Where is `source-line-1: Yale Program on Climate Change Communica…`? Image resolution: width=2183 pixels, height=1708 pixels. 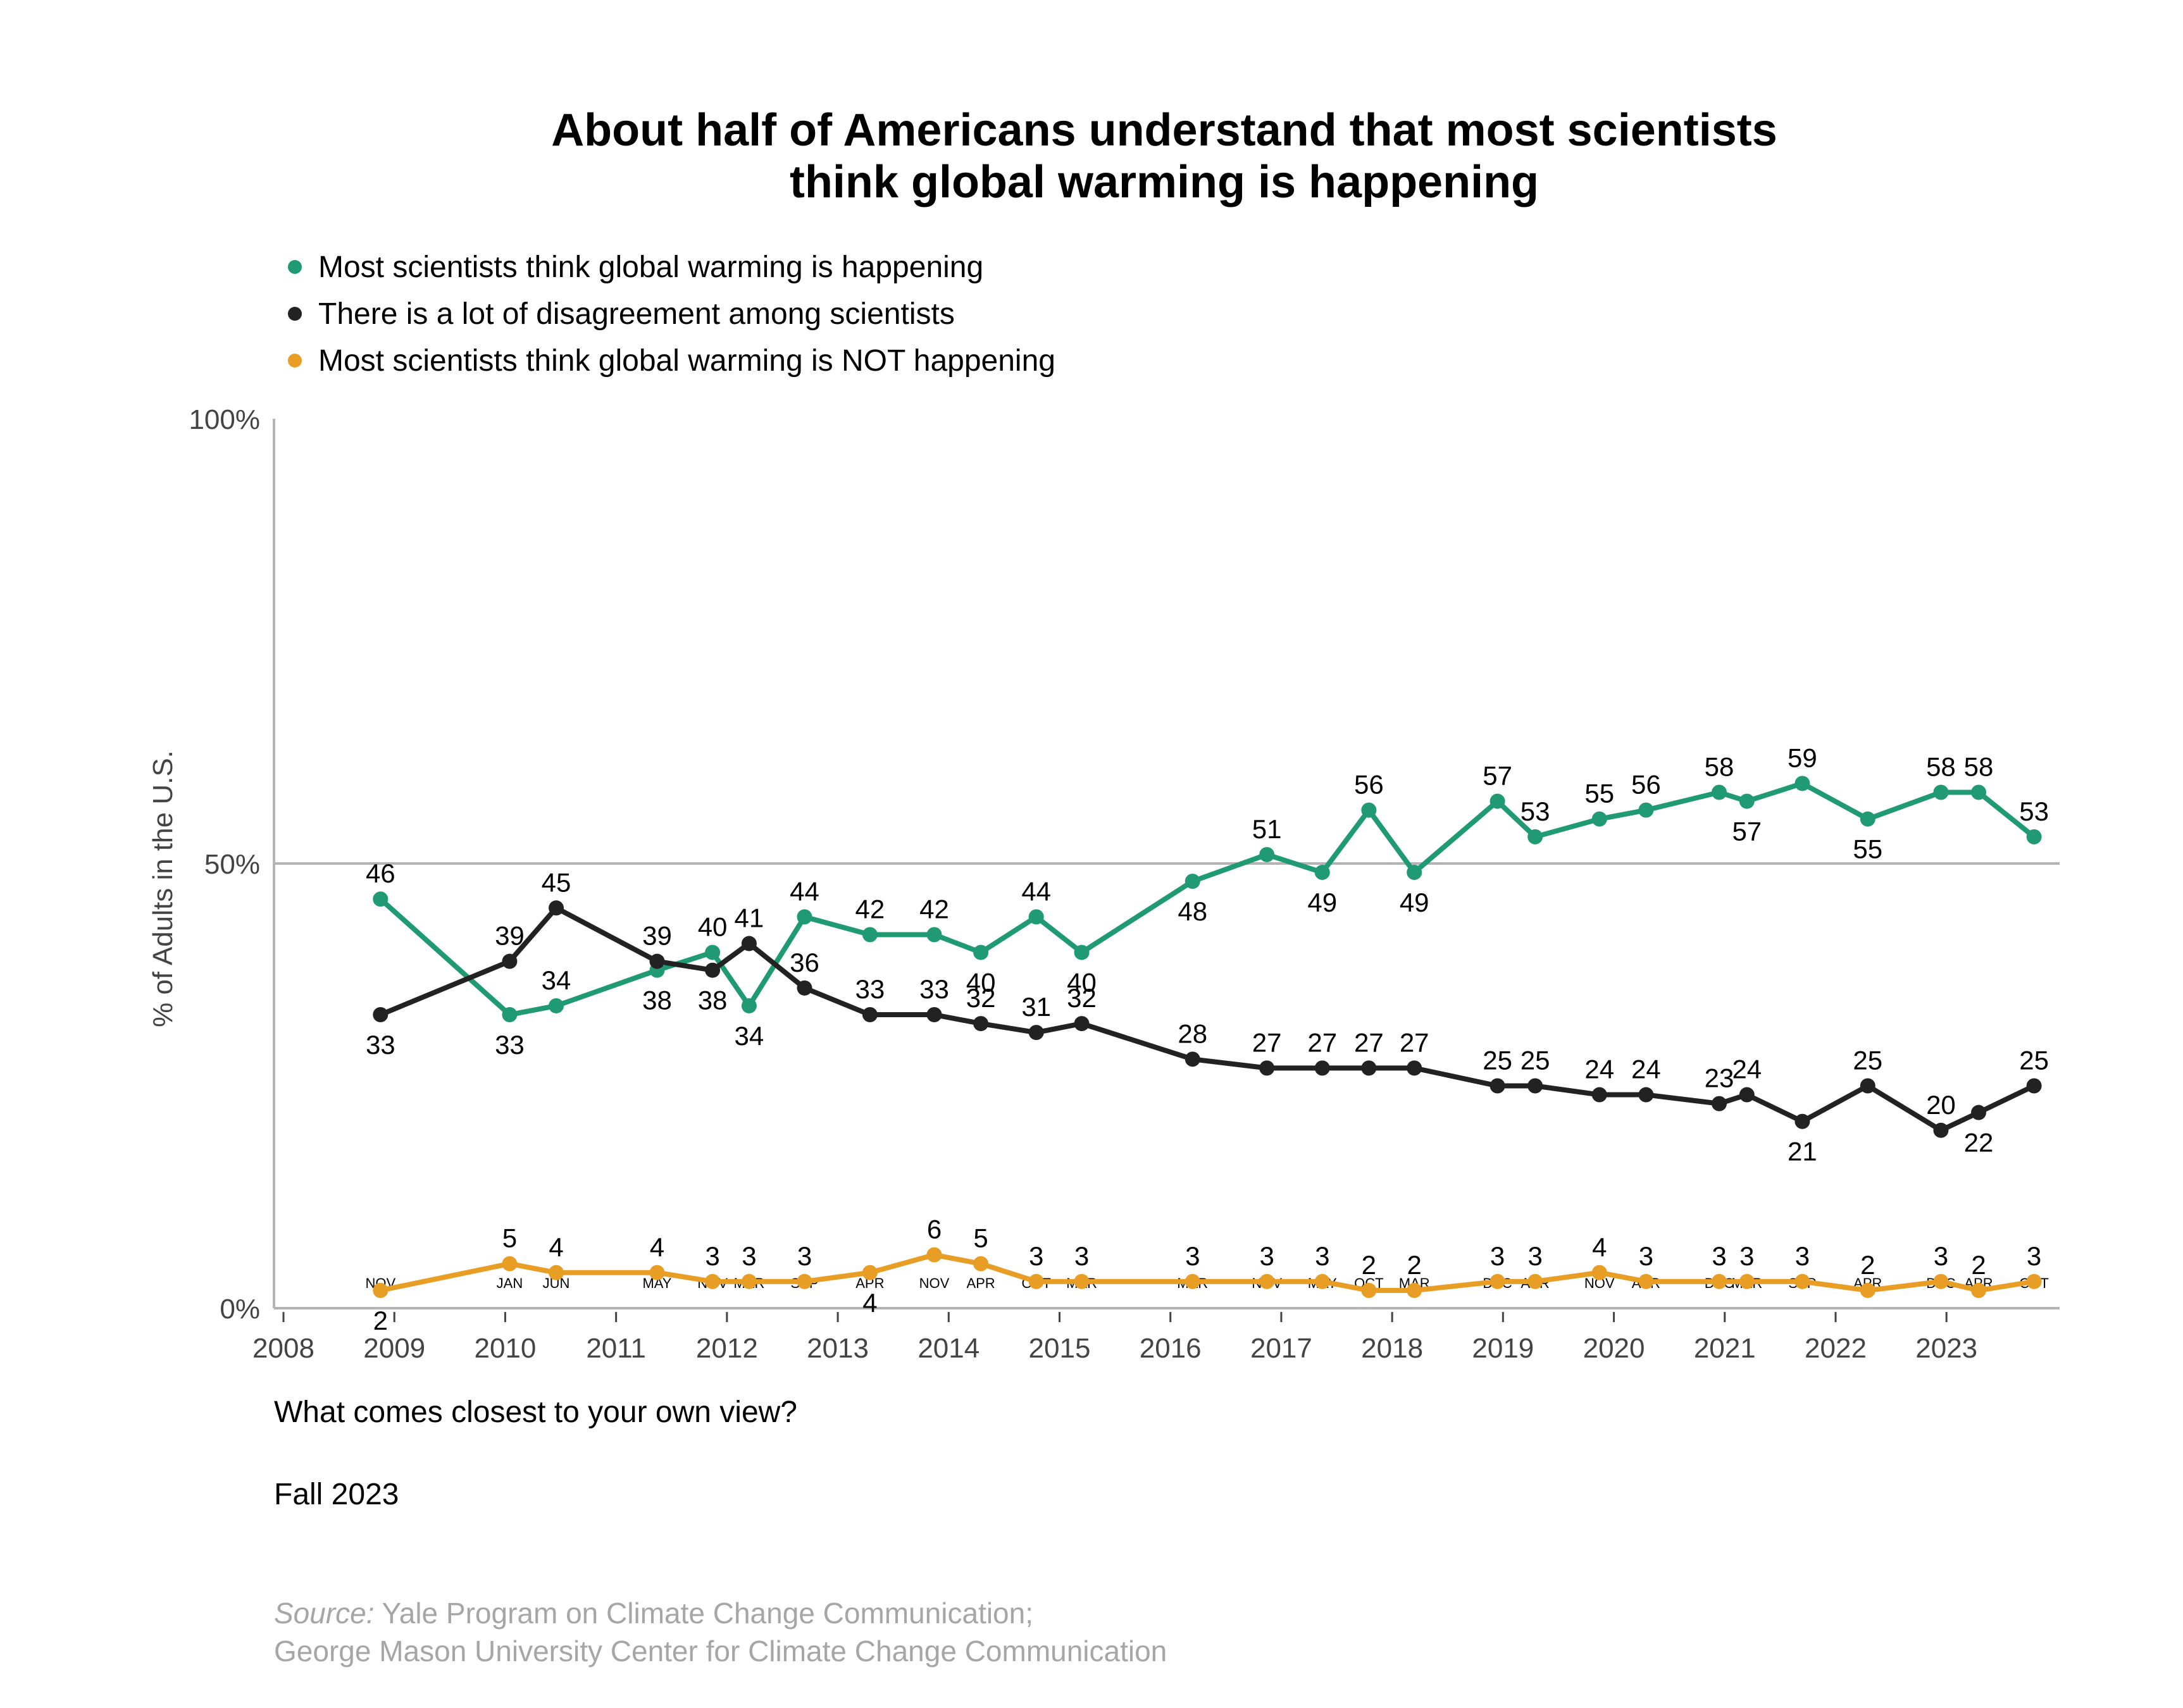
source-line-1: Yale Program on Climate Change Communica… is located at coordinates (708, 1613).